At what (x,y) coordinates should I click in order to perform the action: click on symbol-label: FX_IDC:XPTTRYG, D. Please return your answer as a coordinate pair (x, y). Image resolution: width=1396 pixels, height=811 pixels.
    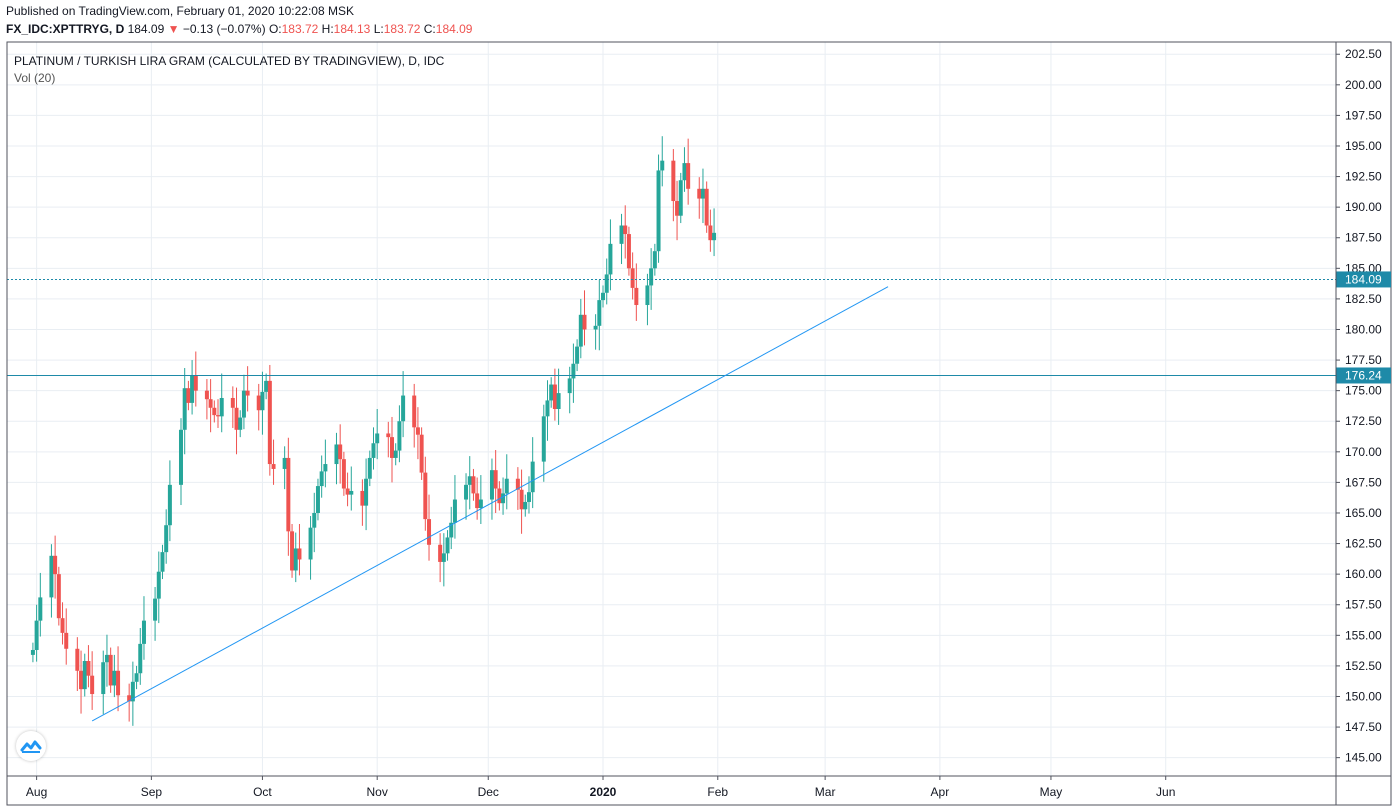
    Looking at the image, I should click on (65, 29).